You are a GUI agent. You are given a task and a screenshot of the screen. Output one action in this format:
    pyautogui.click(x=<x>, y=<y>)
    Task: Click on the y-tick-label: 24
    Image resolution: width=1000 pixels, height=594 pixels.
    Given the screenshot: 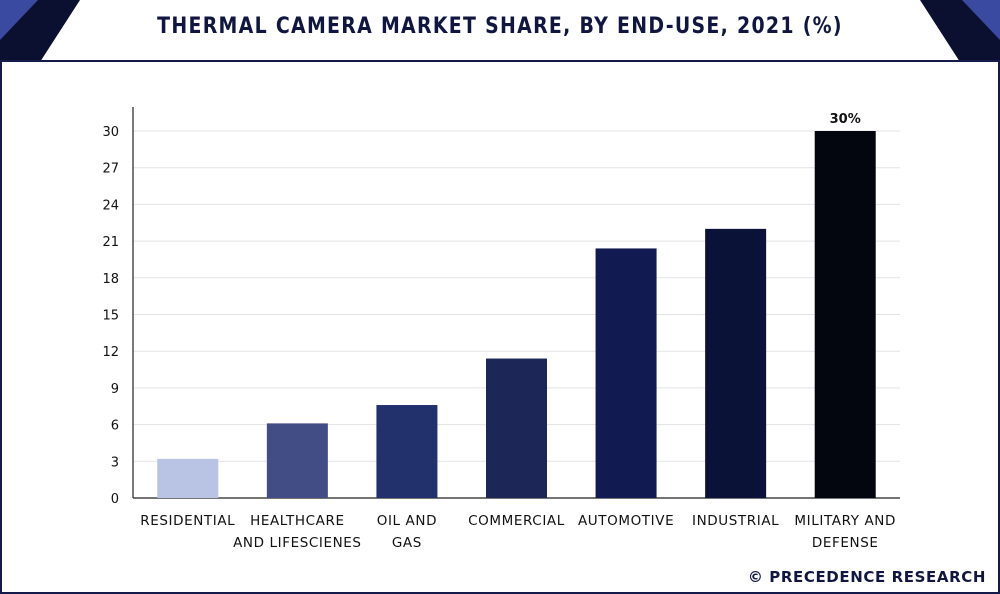 What is the action you would take?
    pyautogui.click(x=110, y=205)
    